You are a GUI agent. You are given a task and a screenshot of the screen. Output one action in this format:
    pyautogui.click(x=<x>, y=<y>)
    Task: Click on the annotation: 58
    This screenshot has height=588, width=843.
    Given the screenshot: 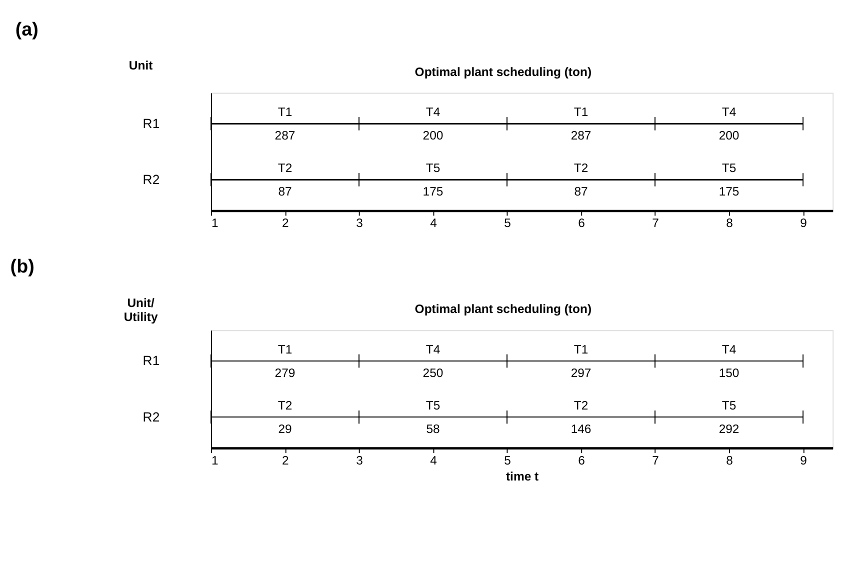 What is the action you would take?
    pyautogui.click(x=433, y=429)
    